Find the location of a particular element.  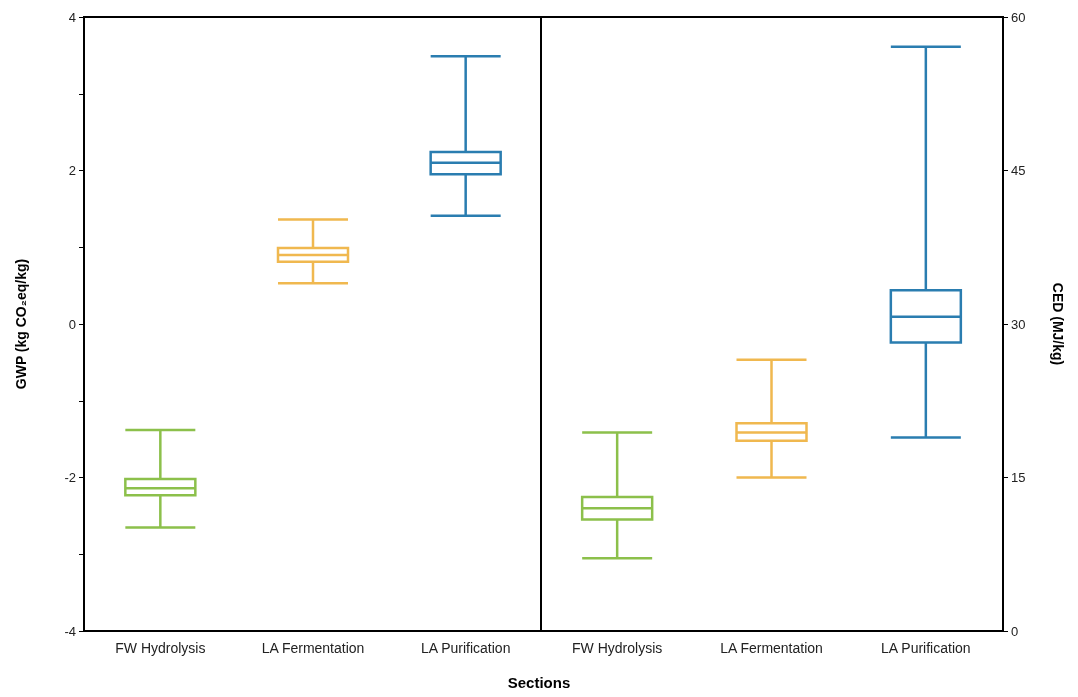

y-axis-title: GWP (kg CO₂eq/kg) is located at coordinates (21, 324).